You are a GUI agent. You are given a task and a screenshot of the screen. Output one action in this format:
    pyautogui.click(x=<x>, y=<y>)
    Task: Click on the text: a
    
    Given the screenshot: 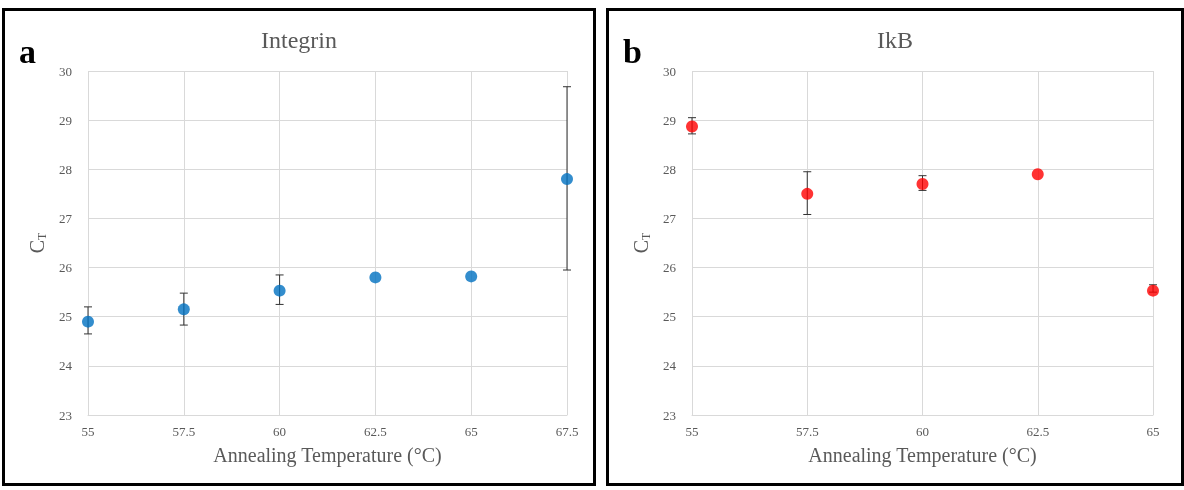 What is the action you would take?
    pyautogui.click(x=27, y=52)
    